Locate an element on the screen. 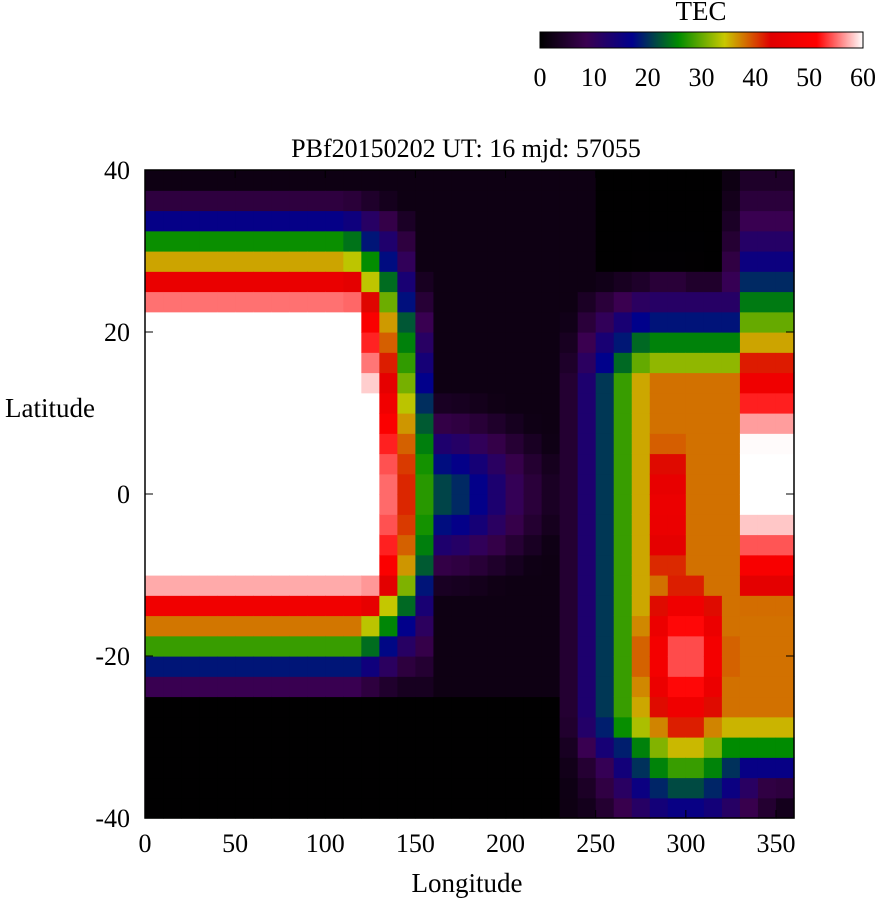 This screenshot has width=878, height=900. y-tick-label: -40 is located at coordinates (112, 818).